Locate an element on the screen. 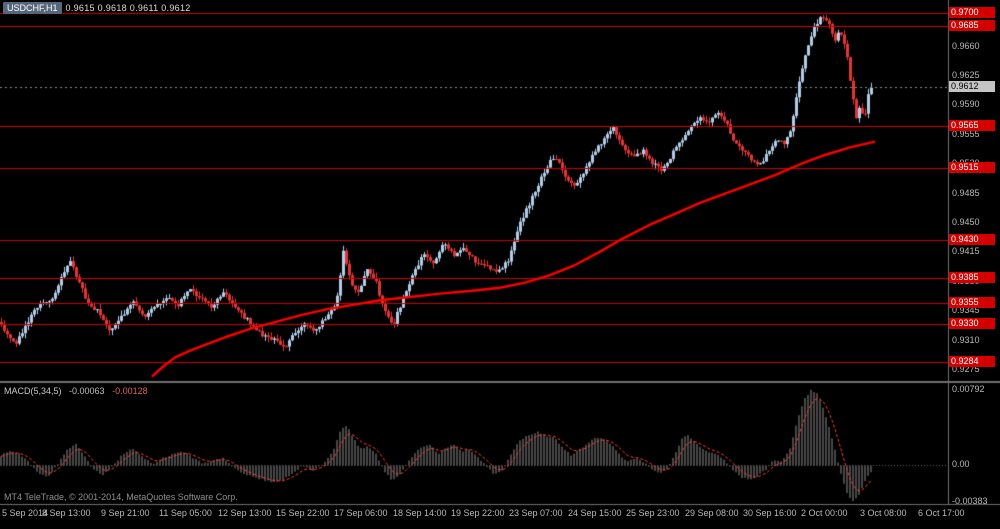  price-tick: 0.9660 is located at coordinates (966, 46).